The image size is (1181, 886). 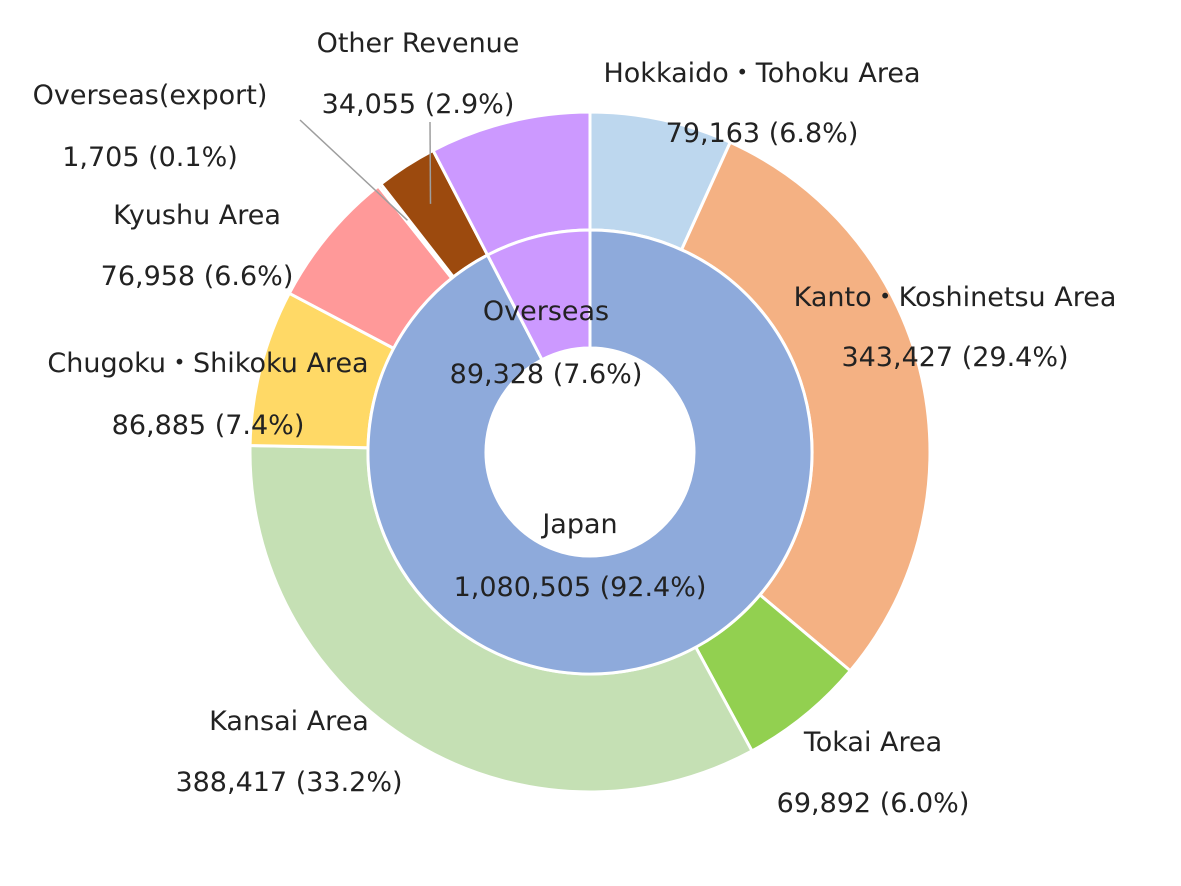 I want to click on leader-lines, so click(x=365, y=170).